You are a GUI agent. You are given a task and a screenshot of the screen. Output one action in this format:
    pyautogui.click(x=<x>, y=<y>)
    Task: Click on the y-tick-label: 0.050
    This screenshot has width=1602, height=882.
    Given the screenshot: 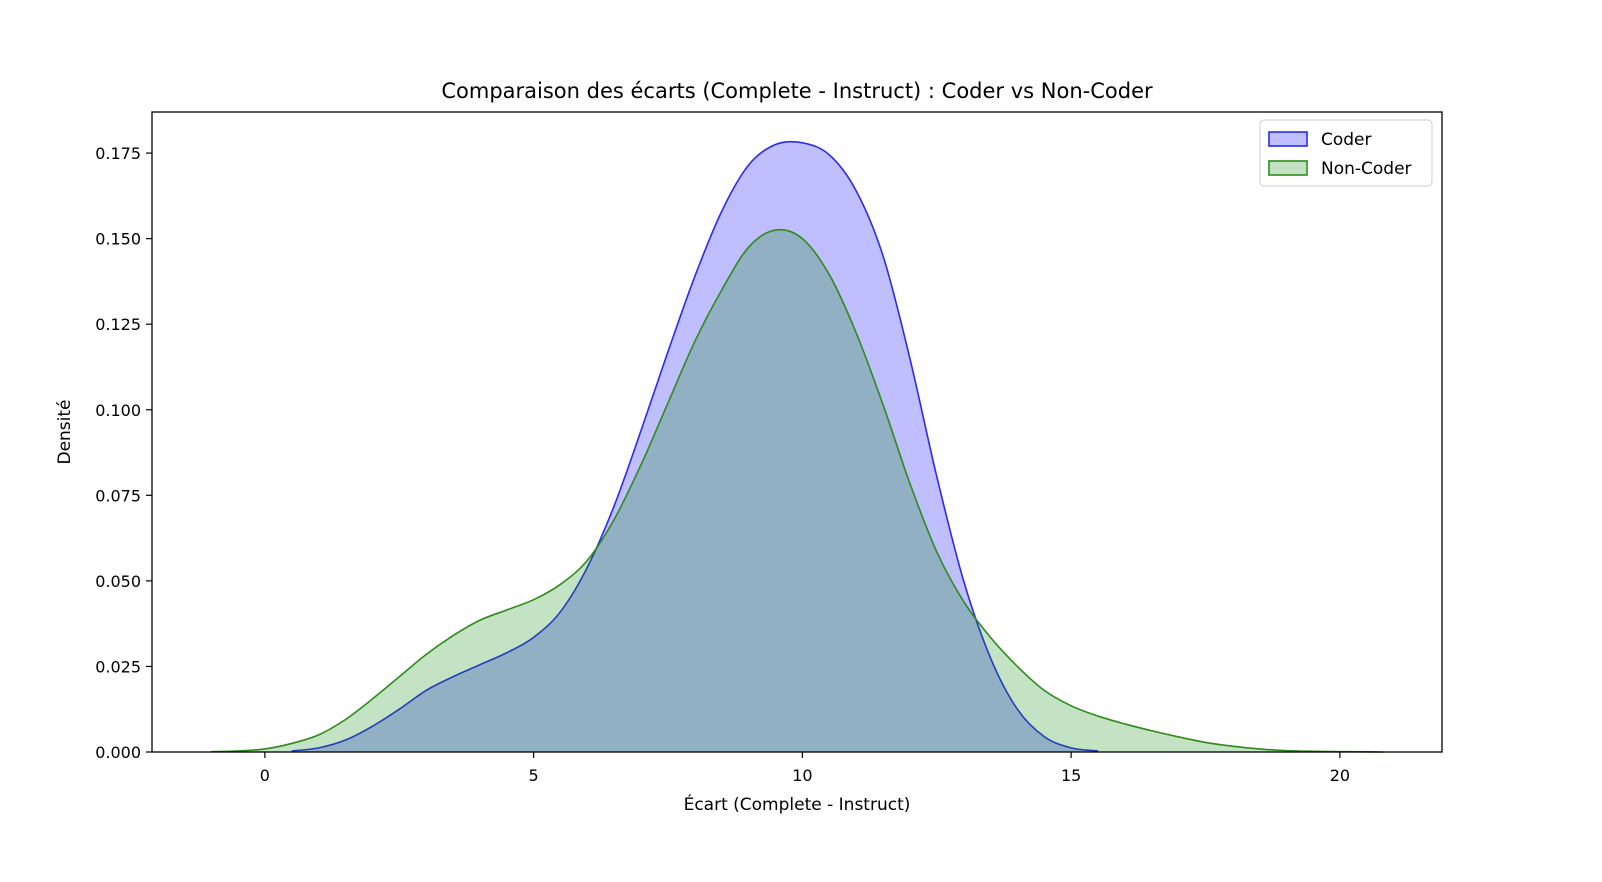 What is the action you would take?
    pyautogui.click(x=118, y=581)
    